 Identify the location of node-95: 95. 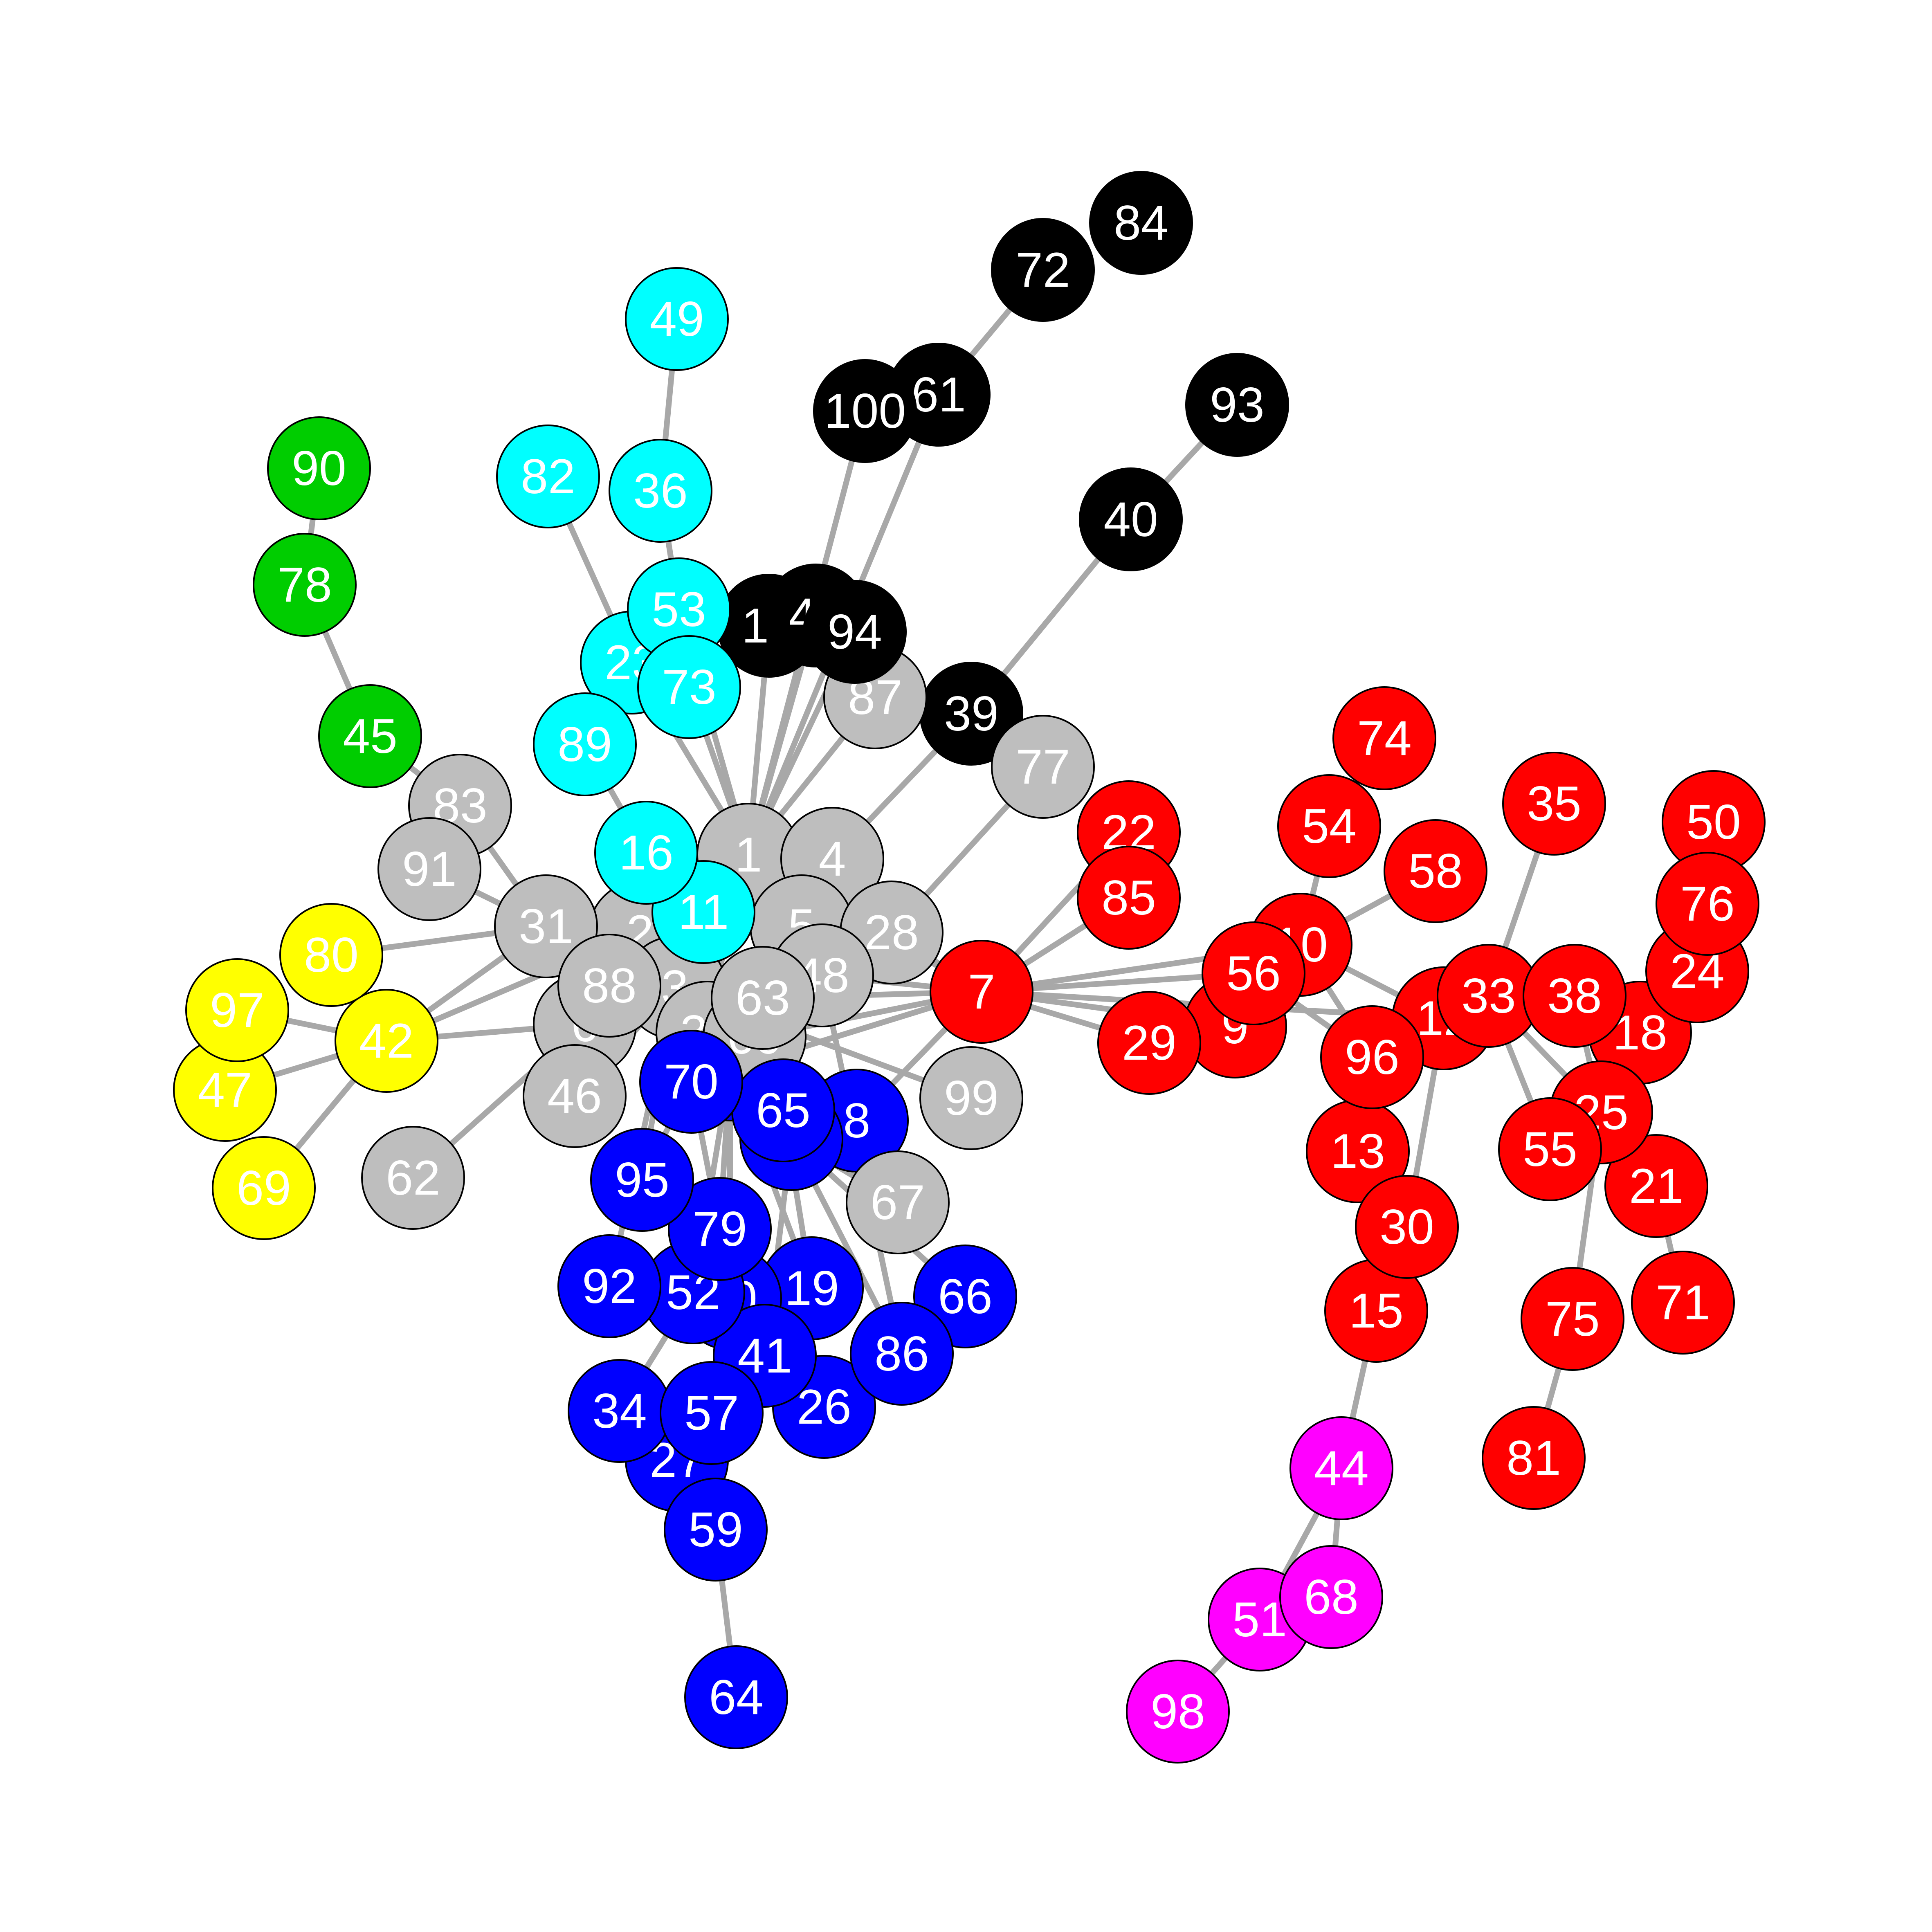
(642, 1180).